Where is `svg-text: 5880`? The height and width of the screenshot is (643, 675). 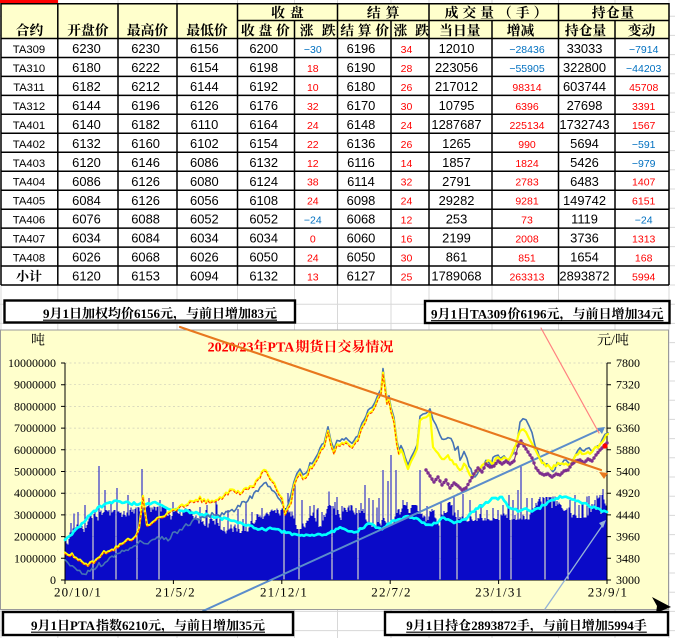
svg-text: 5880 is located at coordinates (628, 450).